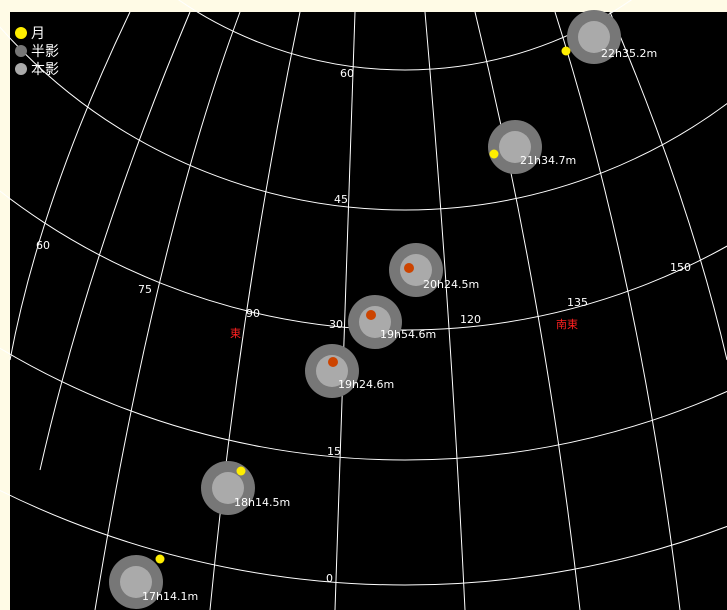 The height and width of the screenshot is (610, 727). I want to click on event-time-label: 21h34.7m, so click(548, 160).